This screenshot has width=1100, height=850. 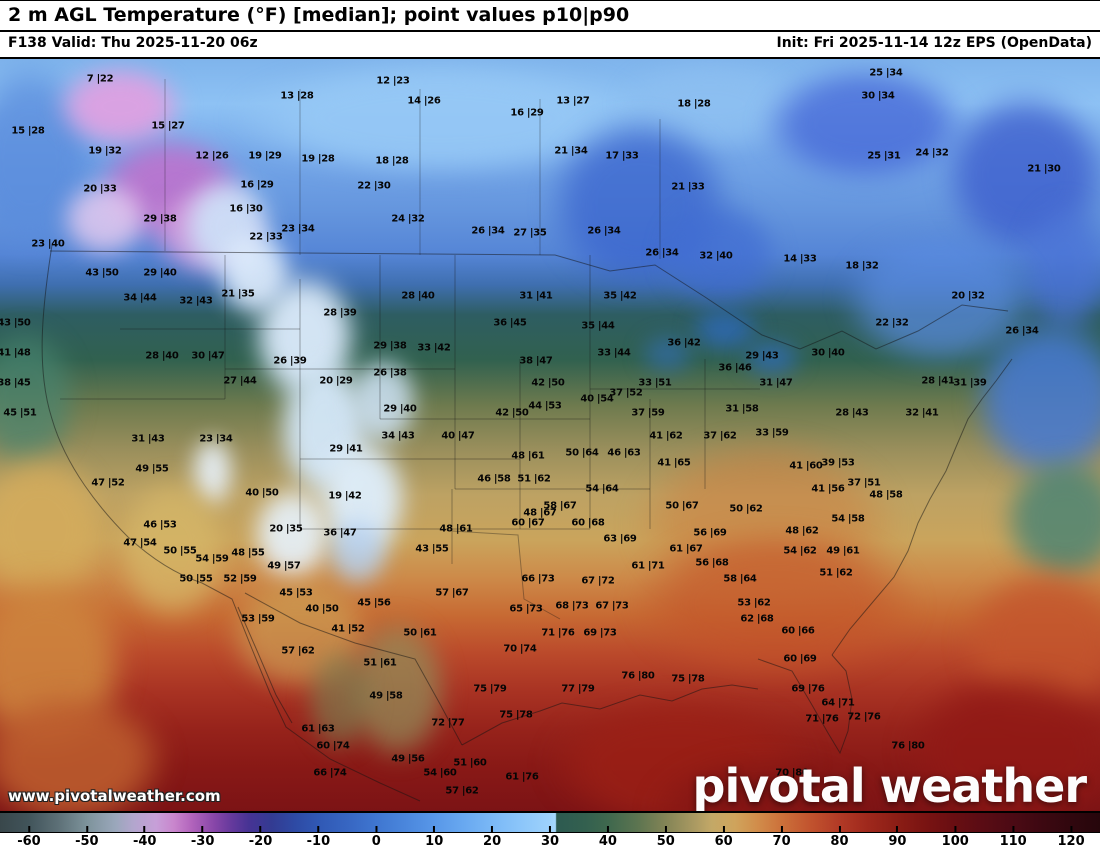 I want to click on colorbar-tick: 20, so click(x=492, y=837).